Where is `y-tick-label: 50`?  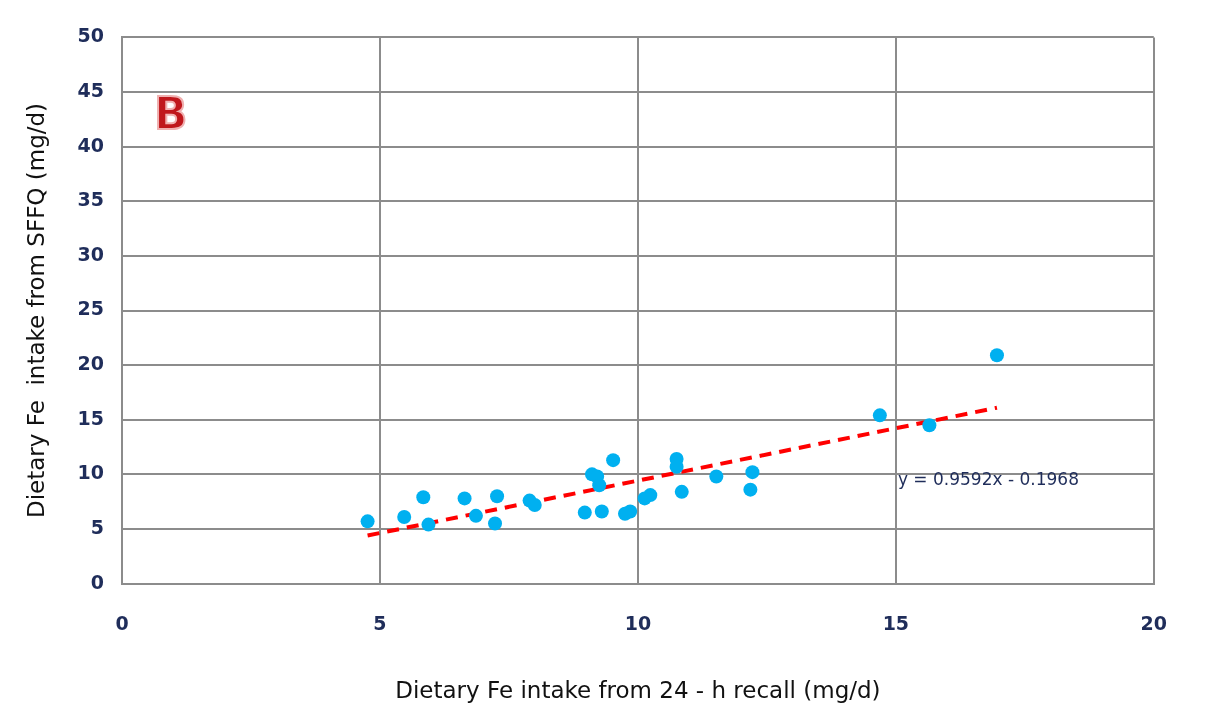
y-tick-label: 50 is located at coordinates (91, 35).